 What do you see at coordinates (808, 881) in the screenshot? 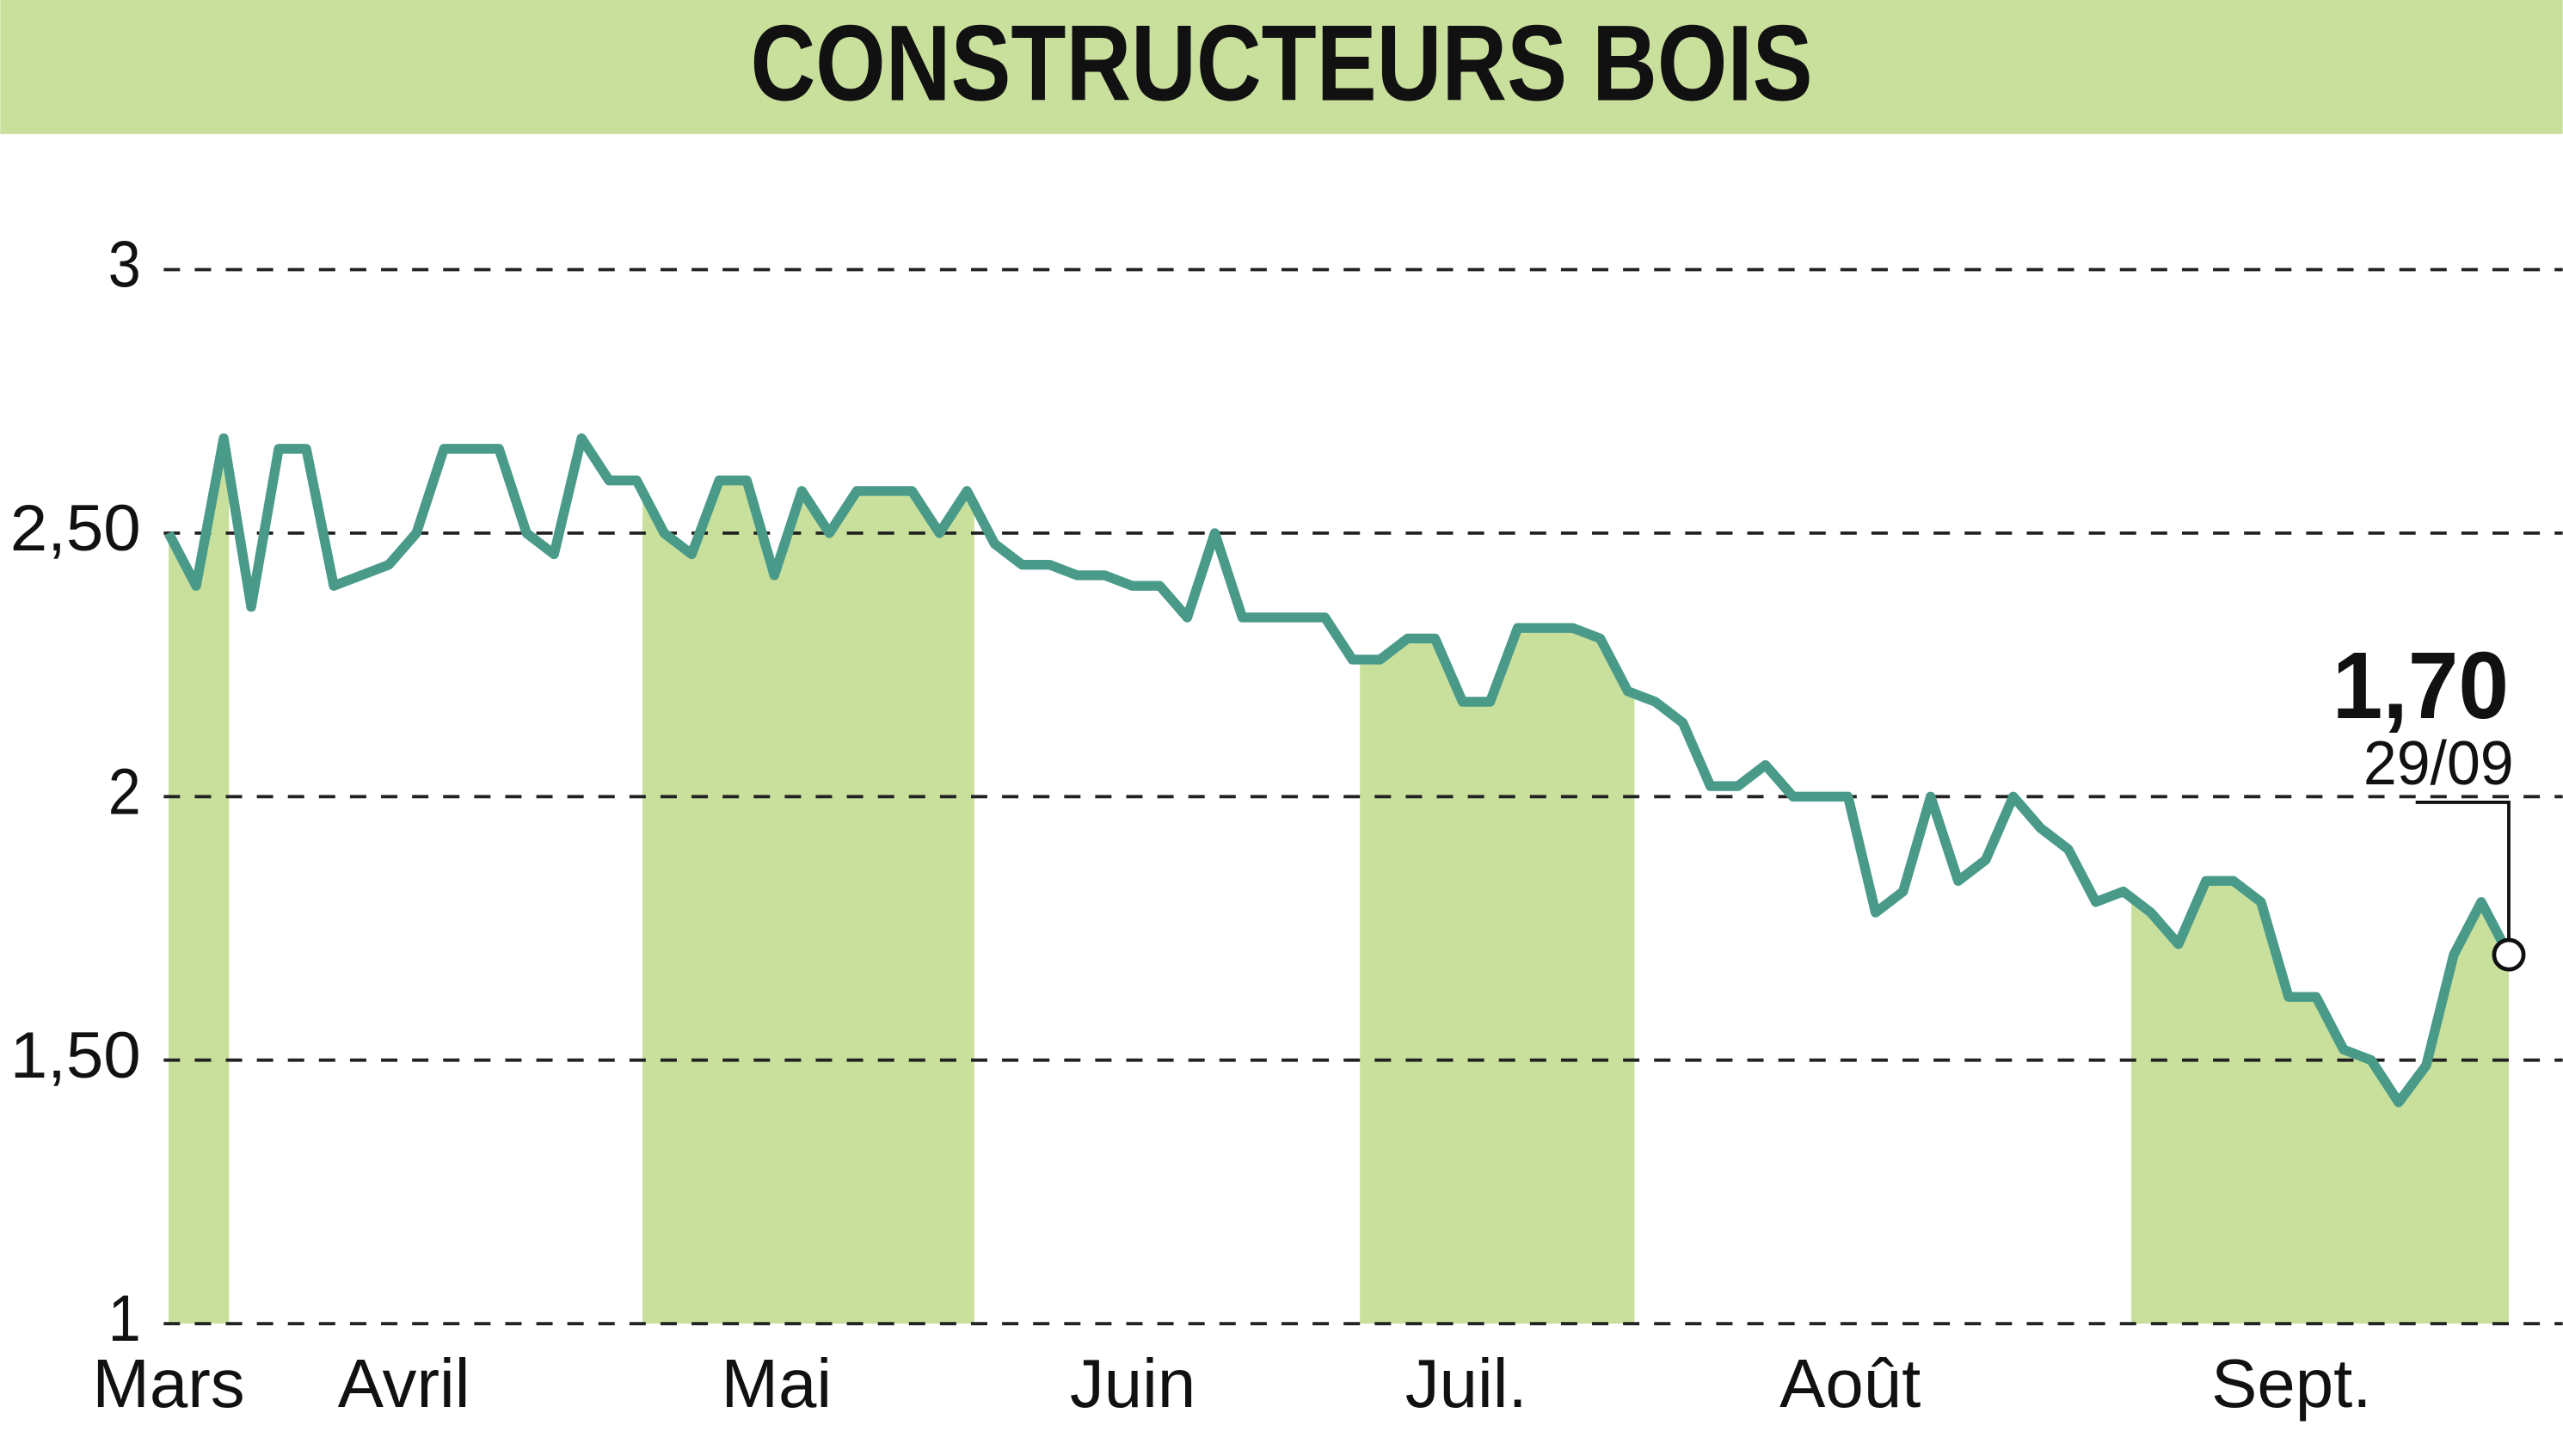
I see `band` at bounding box center [808, 881].